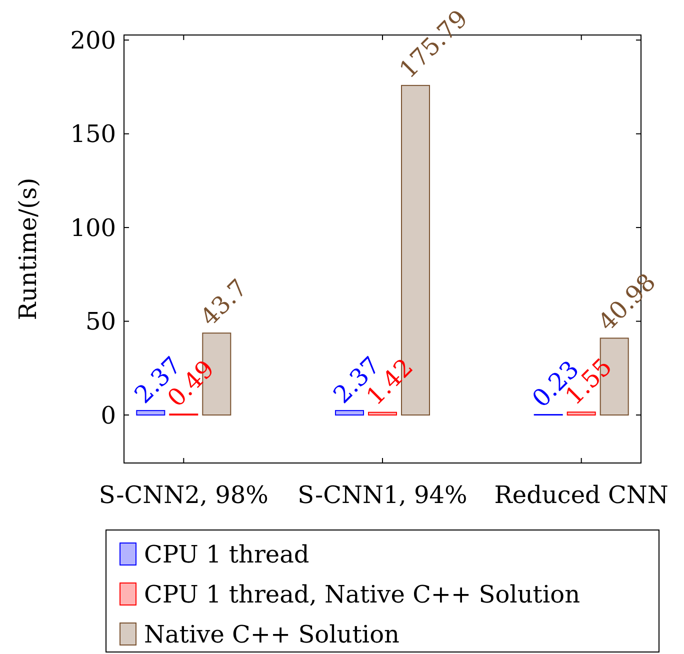 The height and width of the screenshot is (654, 684). What do you see at coordinates (581, 495) in the screenshot?
I see `x-tick-label: Reduced CNN` at bounding box center [581, 495].